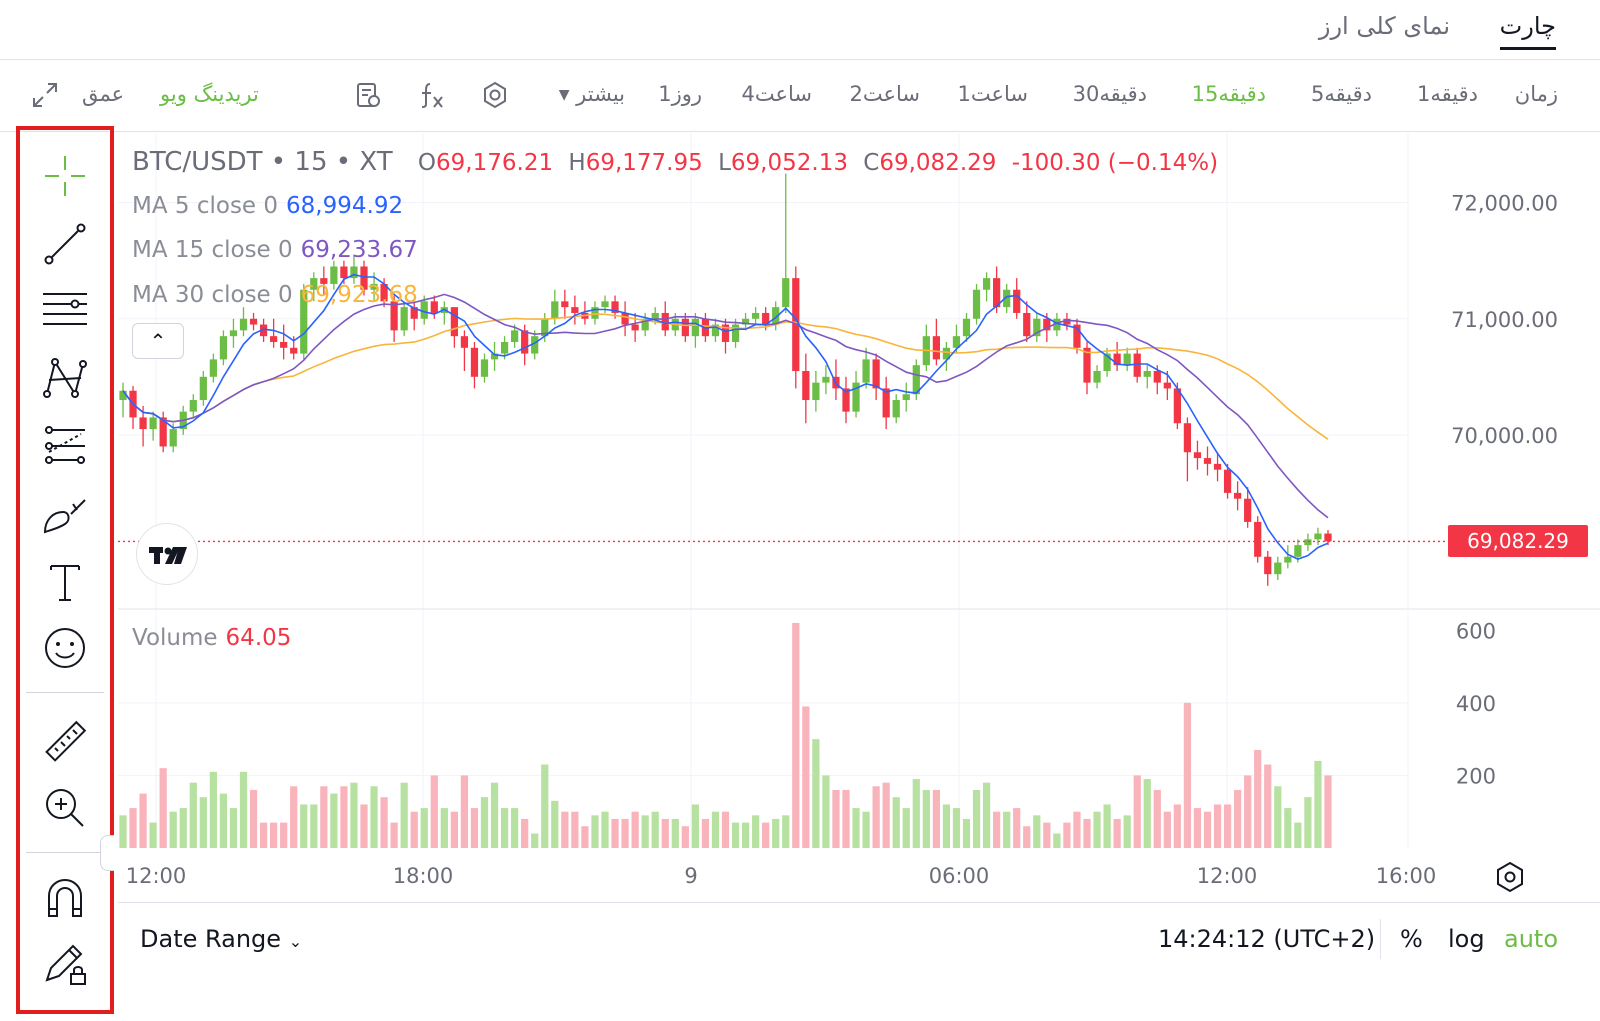 This screenshot has height=1021, width=1600. I want to click on ruler-tool, so click(65, 742).